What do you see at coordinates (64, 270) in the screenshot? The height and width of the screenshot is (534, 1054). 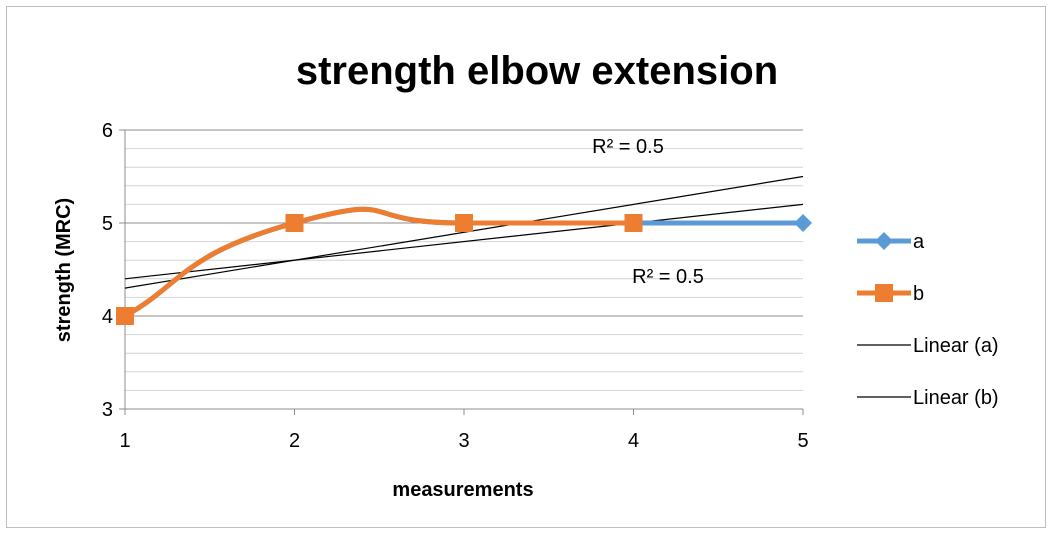 I see `y-axis-title: strength (MRC)` at bounding box center [64, 270].